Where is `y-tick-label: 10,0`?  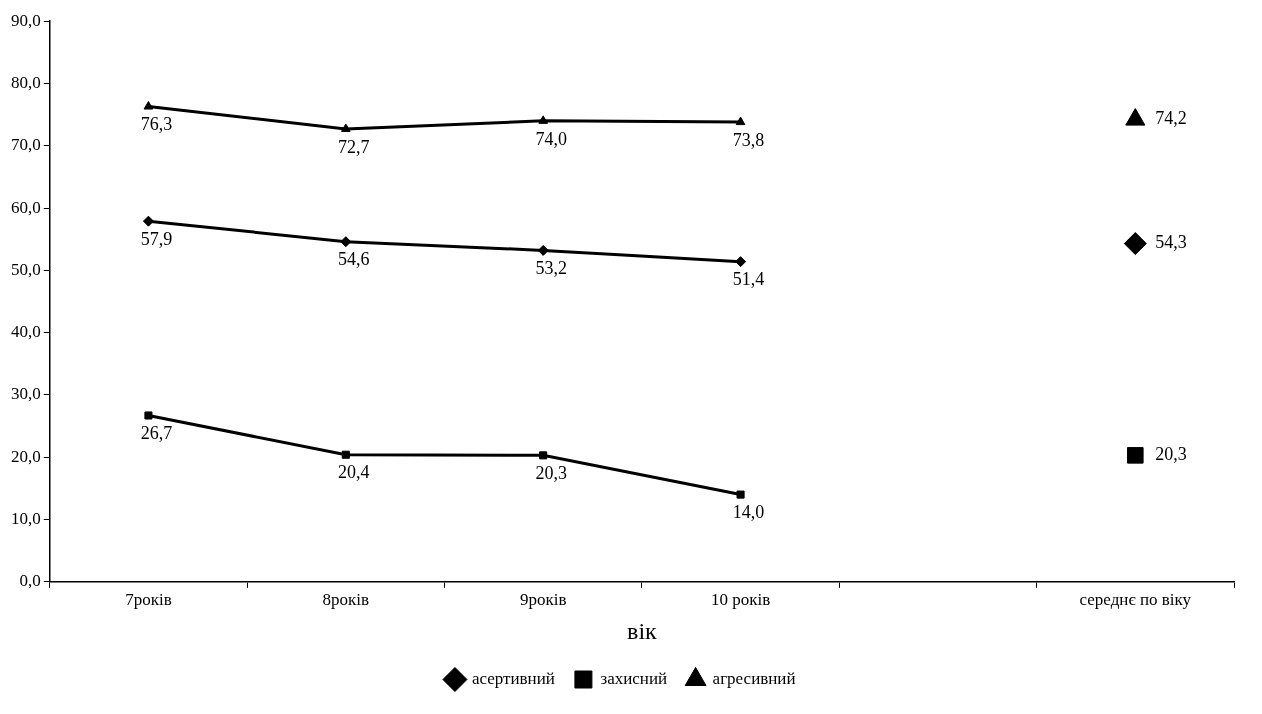
y-tick-label: 10,0 is located at coordinates (26, 518).